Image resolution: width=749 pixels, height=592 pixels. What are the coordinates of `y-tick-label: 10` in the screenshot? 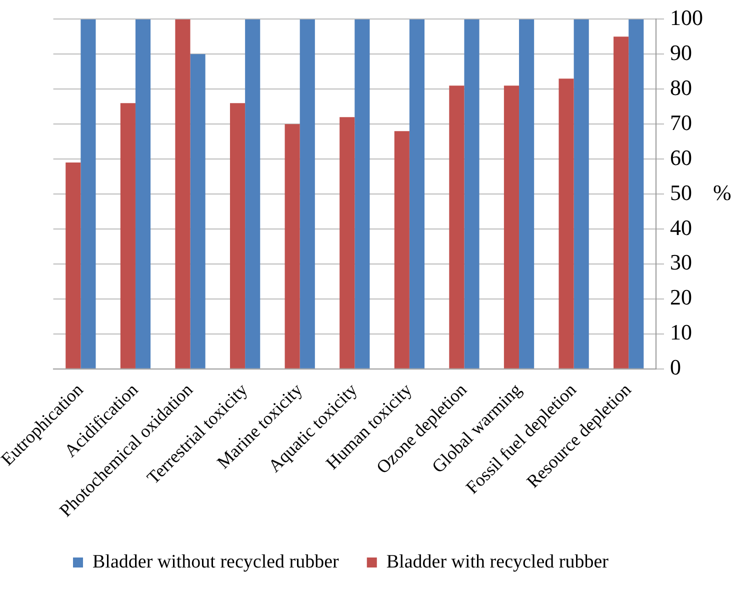 It's located at (681, 332).